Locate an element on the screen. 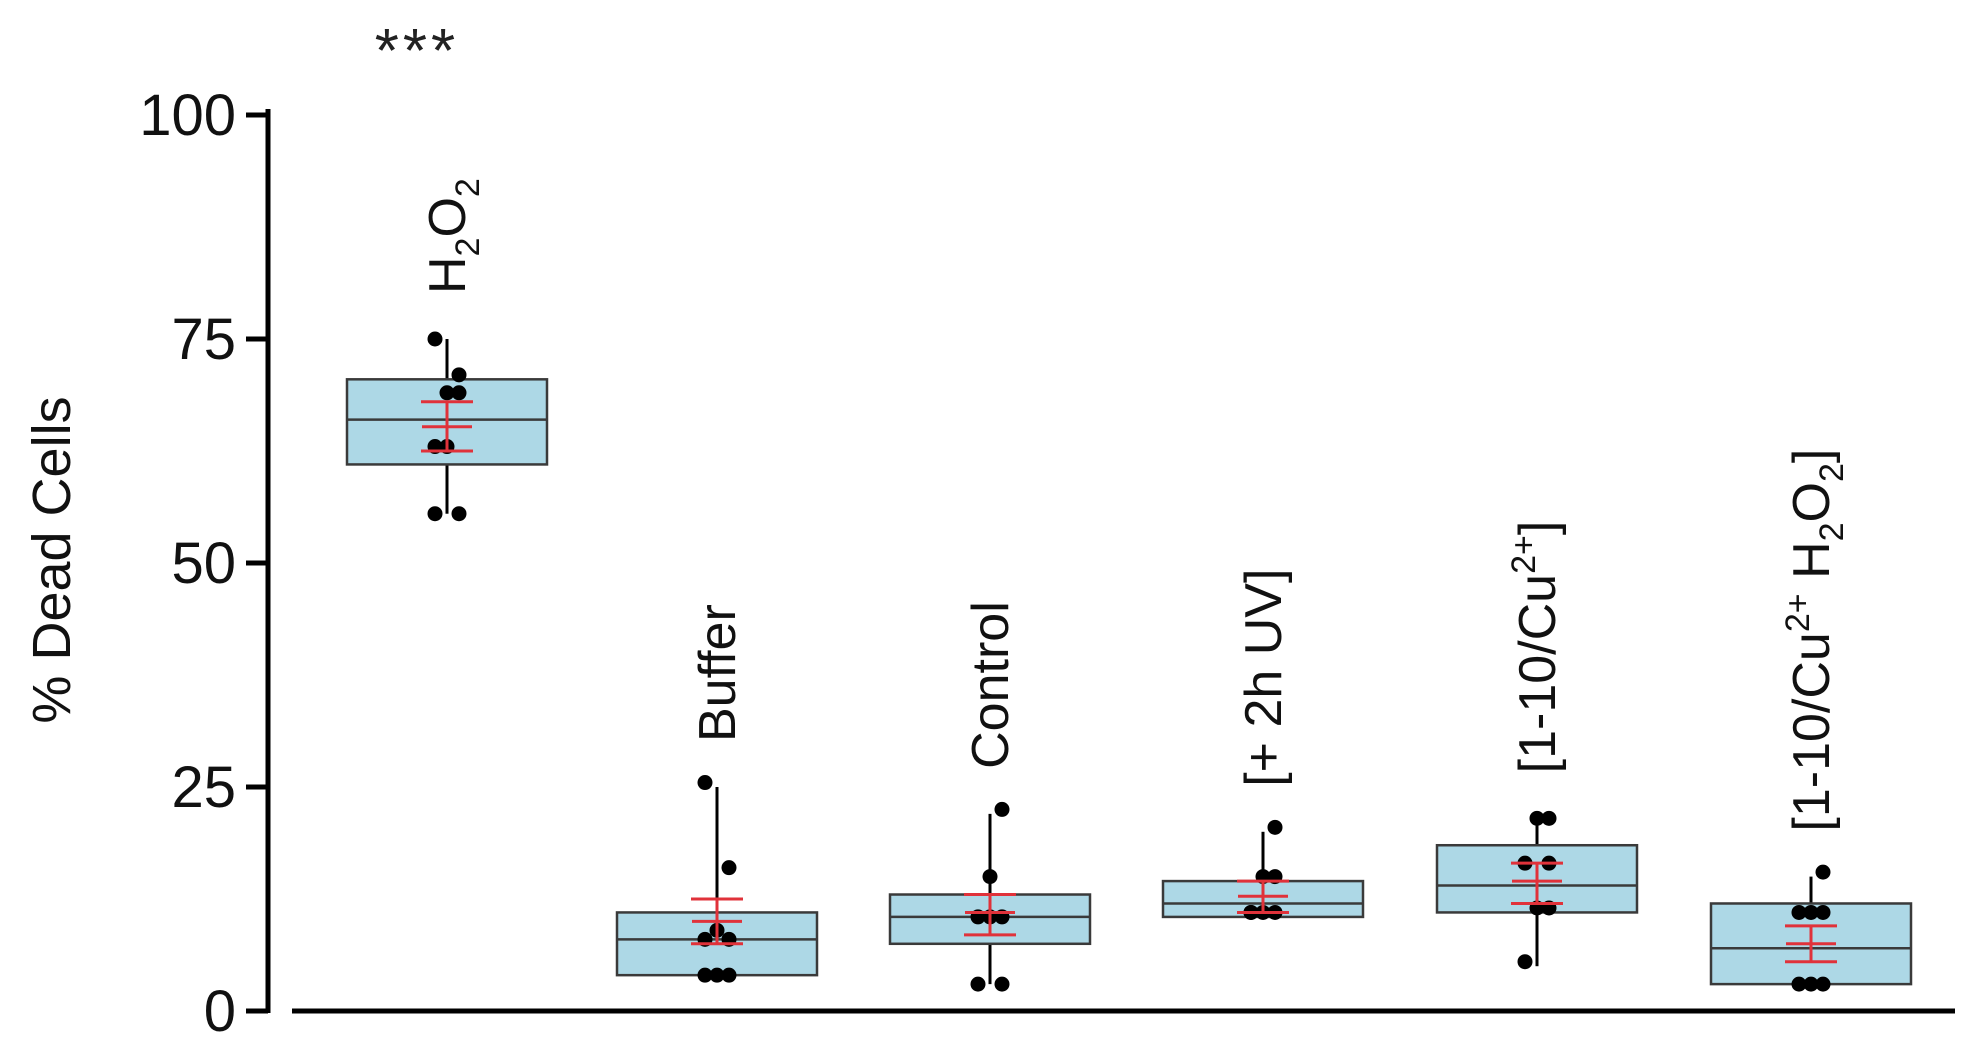 The image size is (1985, 1051). box-group-5: [1-10/Cu2+​ H2​O2​] is located at coordinates (1811, 720).